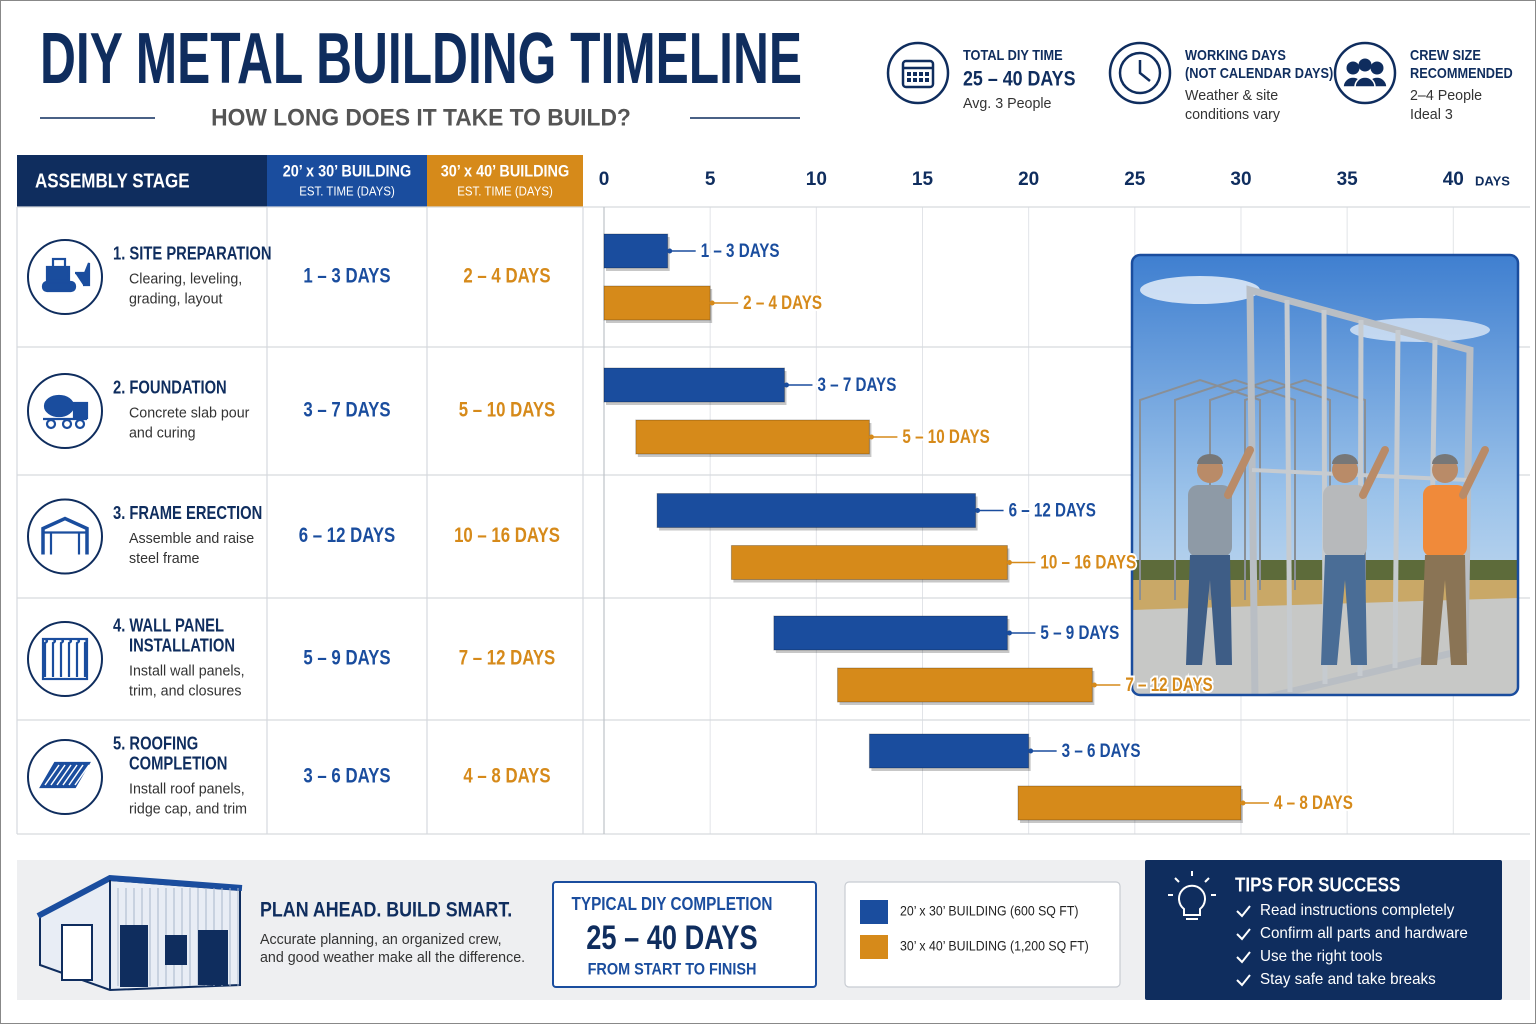  I want to click on stage-description: Clearing, leveling,, so click(185, 278).